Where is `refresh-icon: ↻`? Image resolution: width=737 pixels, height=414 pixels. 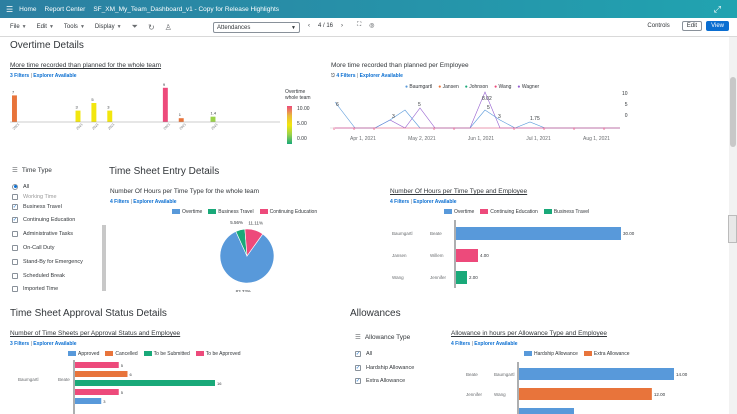
refresh-icon: ↻ is located at coordinates (151, 27).